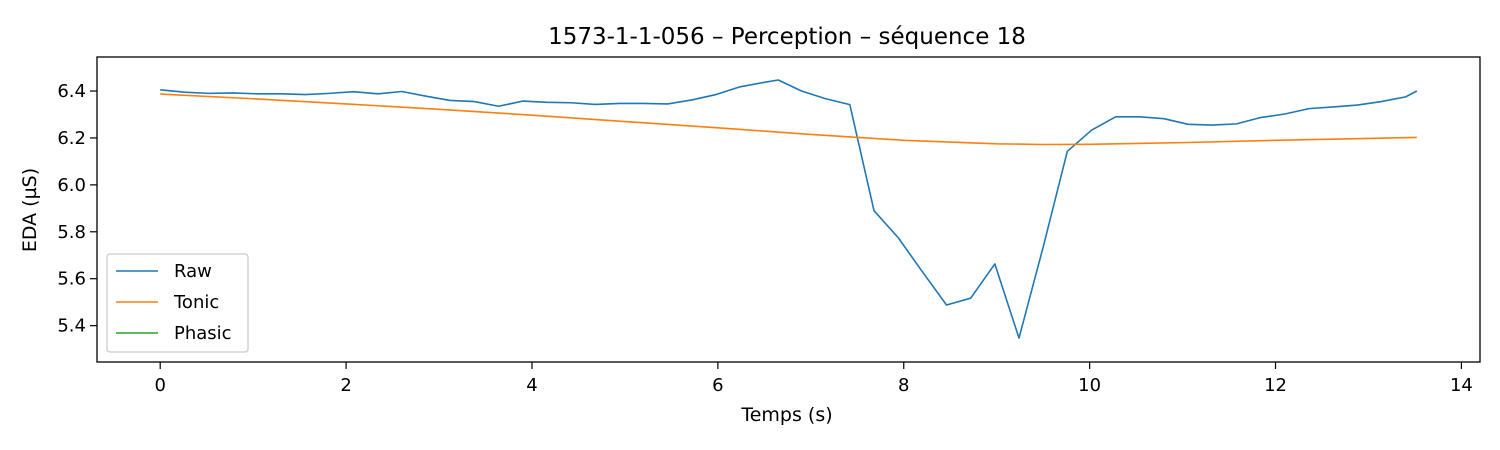 The image size is (1500, 450). What do you see at coordinates (196, 302) in the screenshot?
I see `legend-label-tonic: Tonic` at bounding box center [196, 302].